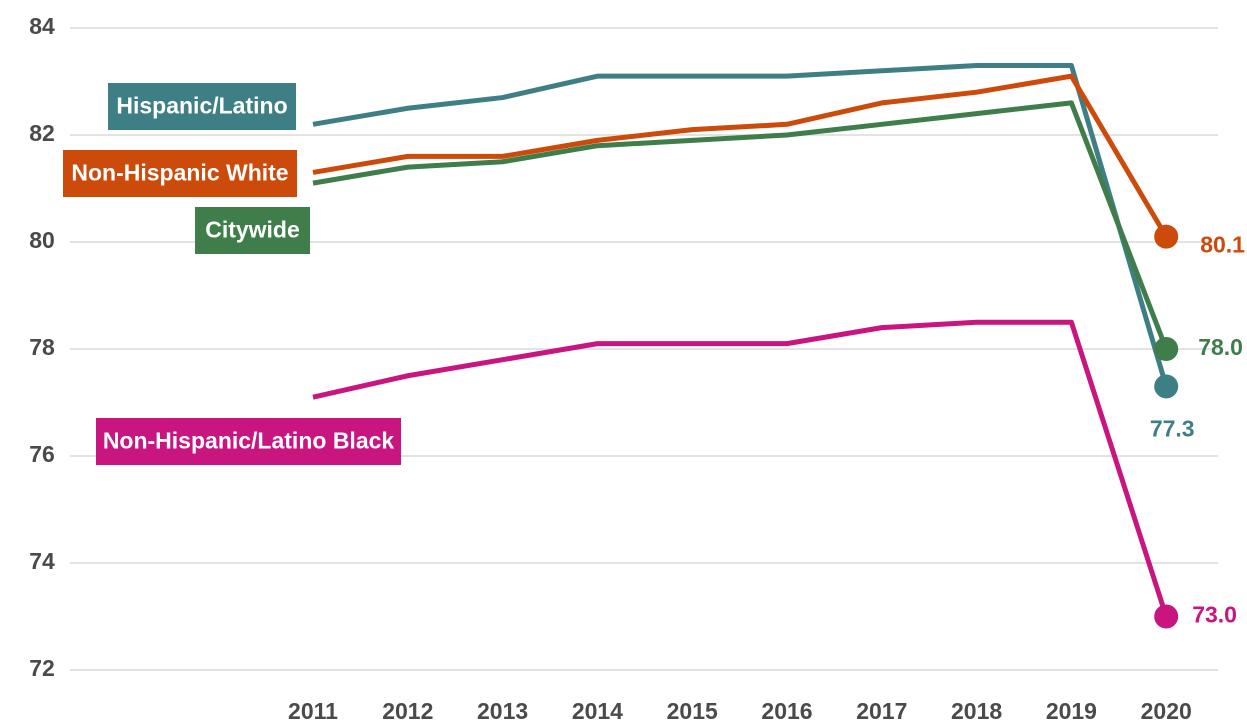 The image size is (1247, 727). Describe the element at coordinates (1071, 711) in the screenshot. I see `x-tick-label: 2019` at that location.